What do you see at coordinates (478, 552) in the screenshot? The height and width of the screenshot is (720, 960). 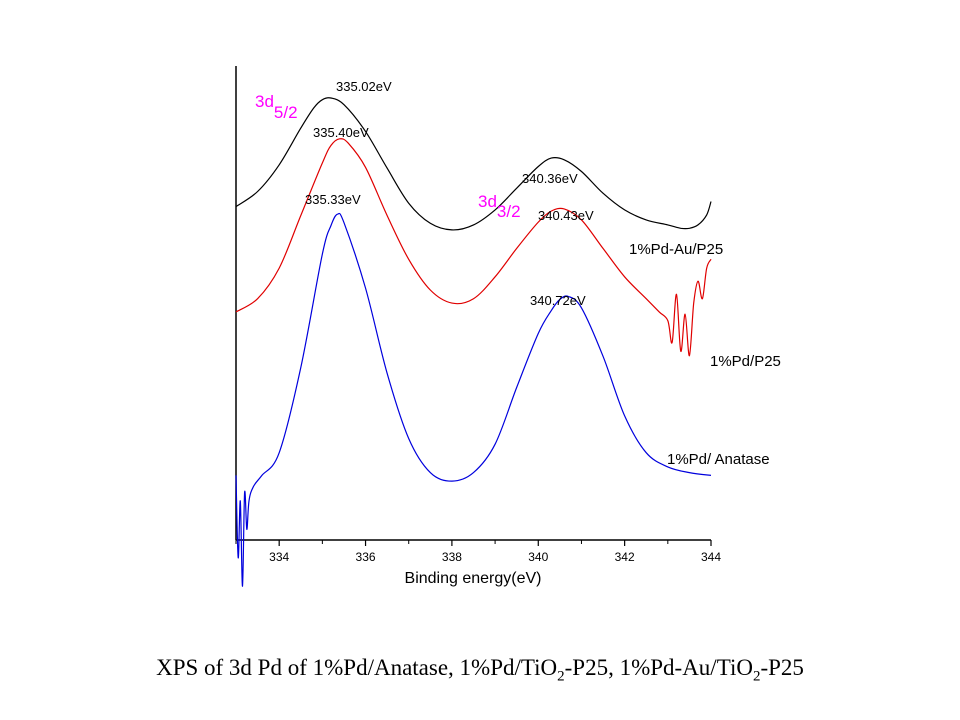 I see `x-axis-ticks: 334 336 338 340 342 344` at bounding box center [478, 552].